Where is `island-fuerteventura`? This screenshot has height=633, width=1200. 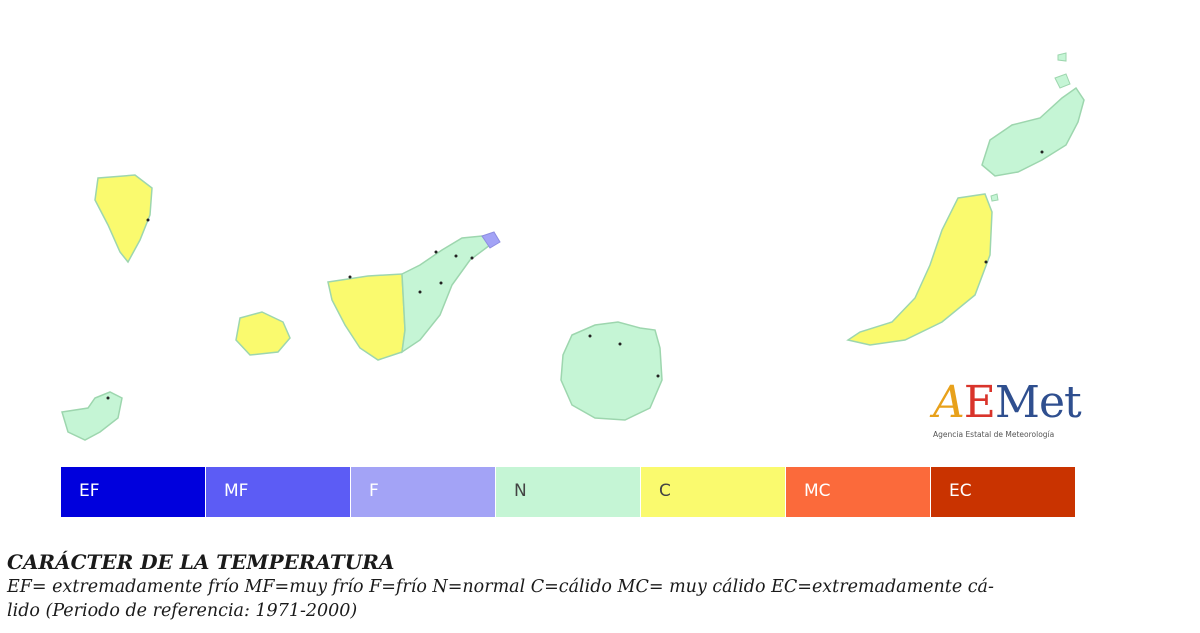
island-fuerteventura is located at coordinates (919, 269).